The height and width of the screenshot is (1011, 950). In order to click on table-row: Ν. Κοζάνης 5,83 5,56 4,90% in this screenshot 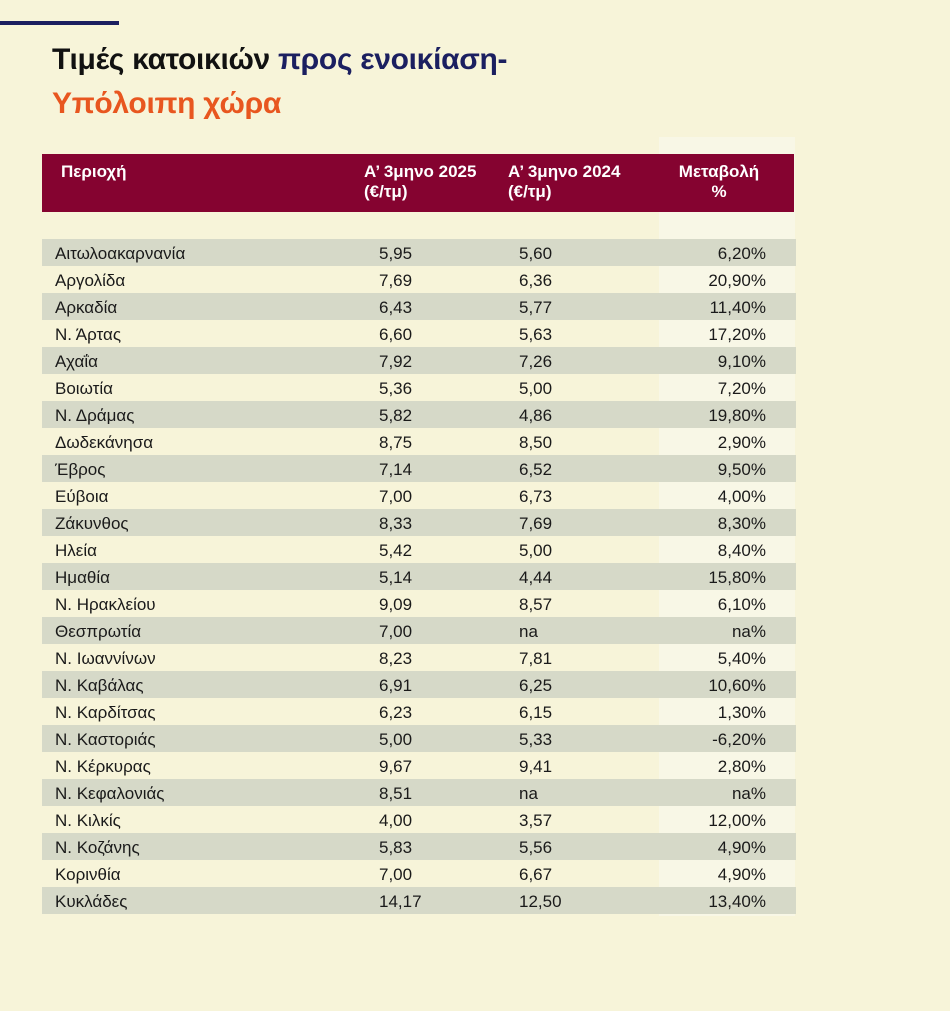, I will do `click(419, 846)`.